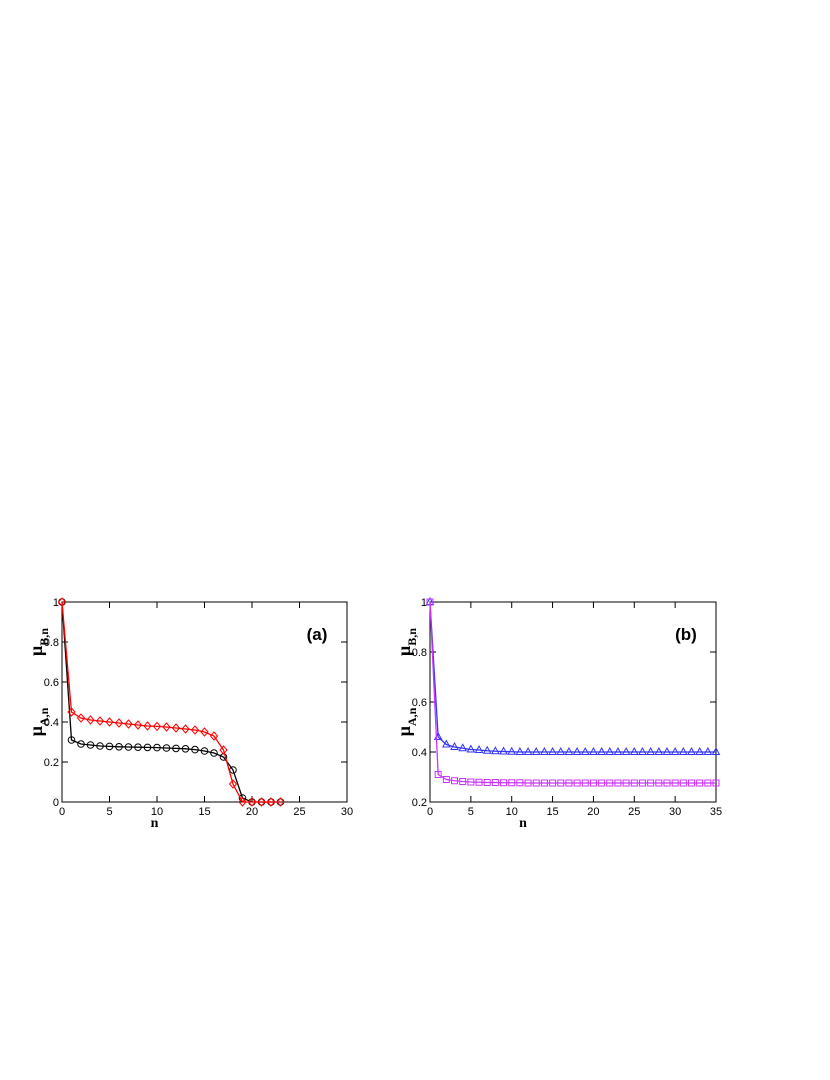 The height and width of the screenshot is (1080, 830). What do you see at coordinates (62, 812) in the screenshot?
I see `x-tick-label: 0` at bounding box center [62, 812].